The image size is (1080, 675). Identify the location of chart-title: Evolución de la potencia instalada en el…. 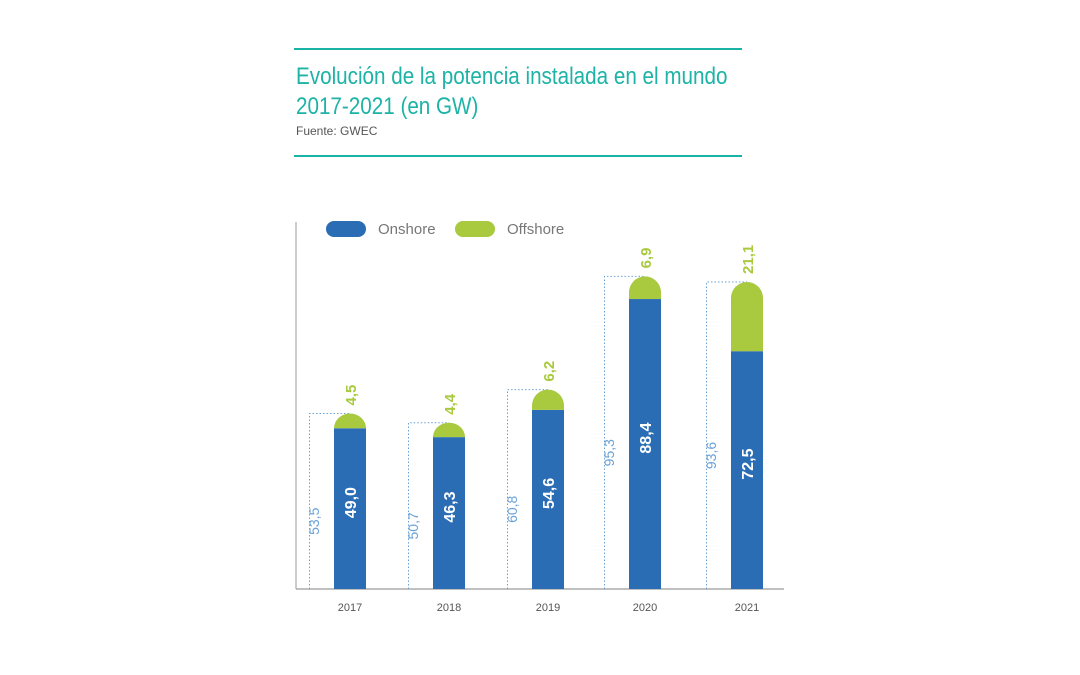
(512, 92).